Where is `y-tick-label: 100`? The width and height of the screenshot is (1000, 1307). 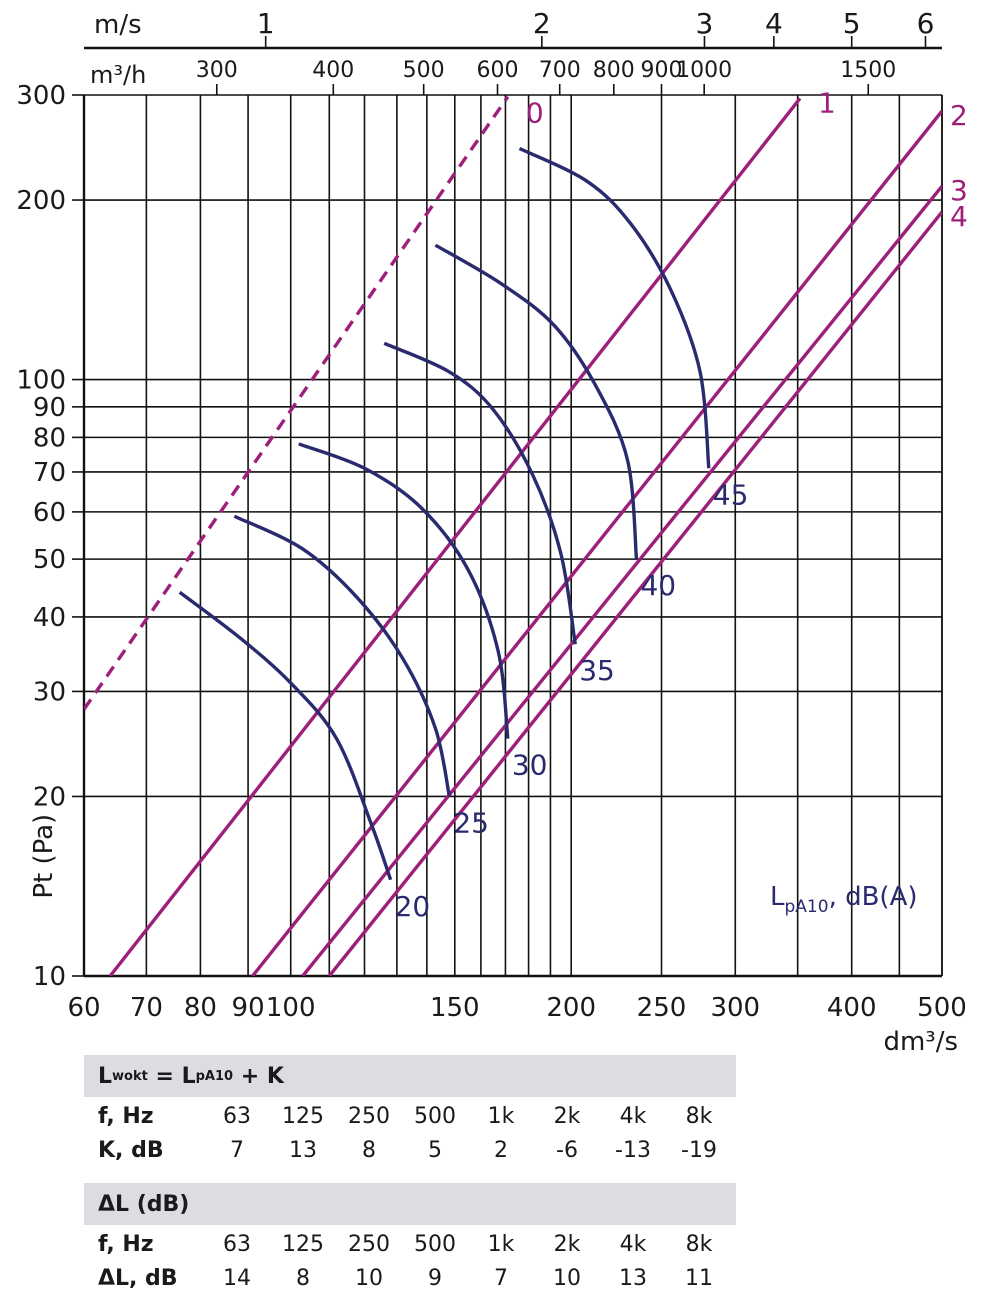 y-tick-label: 100 is located at coordinates (41, 381).